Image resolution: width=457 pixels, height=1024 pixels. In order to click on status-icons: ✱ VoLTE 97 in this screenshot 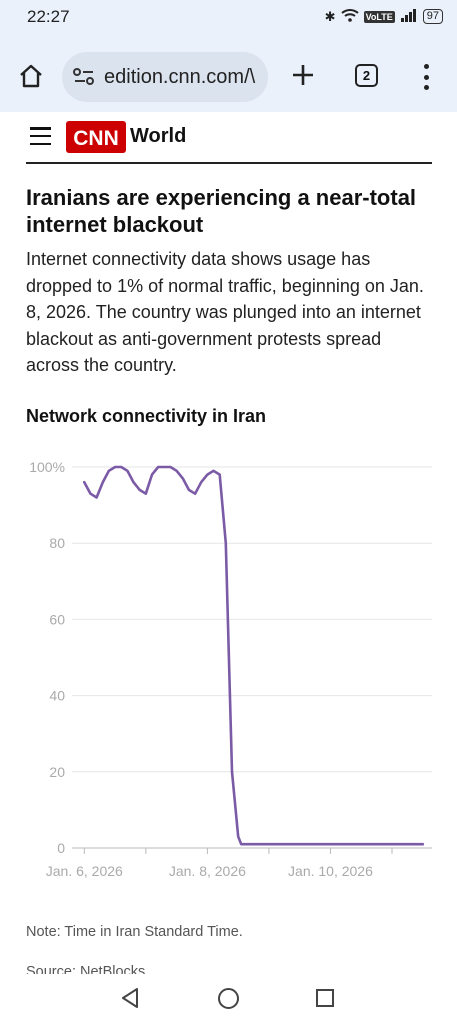, I will do `click(384, 16)`.